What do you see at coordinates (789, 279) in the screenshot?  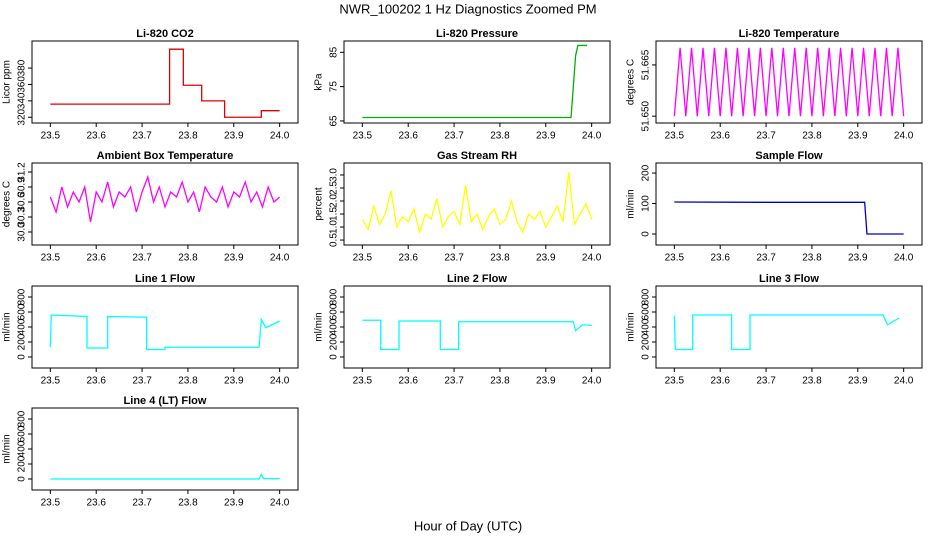 I see `panel-title: Line 3 Flow` at bounding box center [789, 279].